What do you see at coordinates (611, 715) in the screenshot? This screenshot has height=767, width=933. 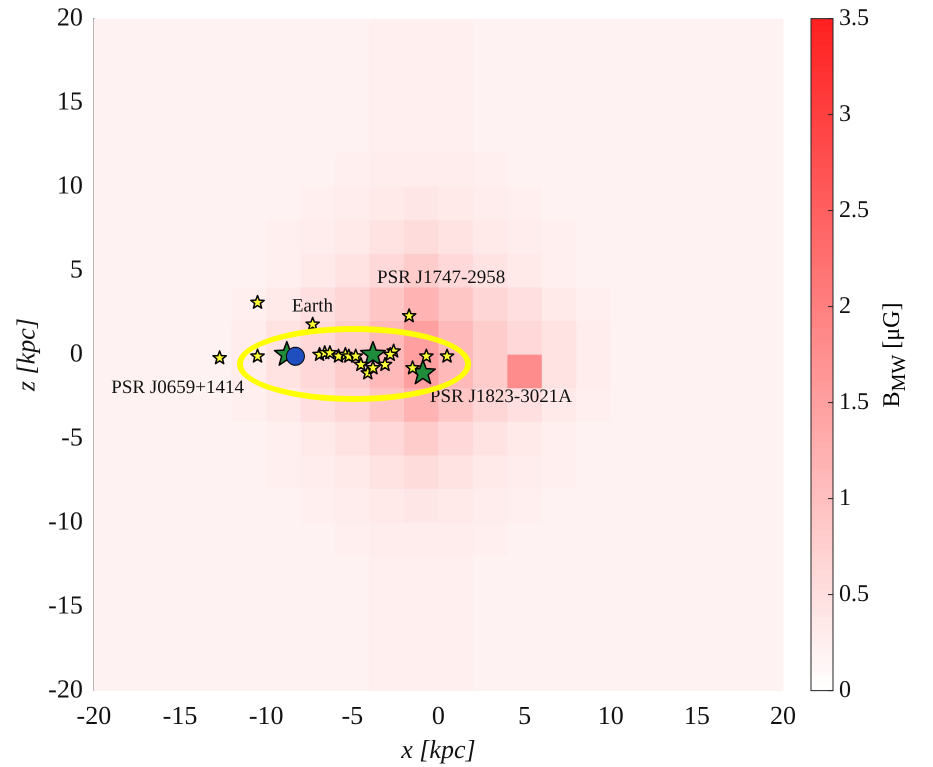 I see `x-tick-label: 10` at bounding box center [611, 715].